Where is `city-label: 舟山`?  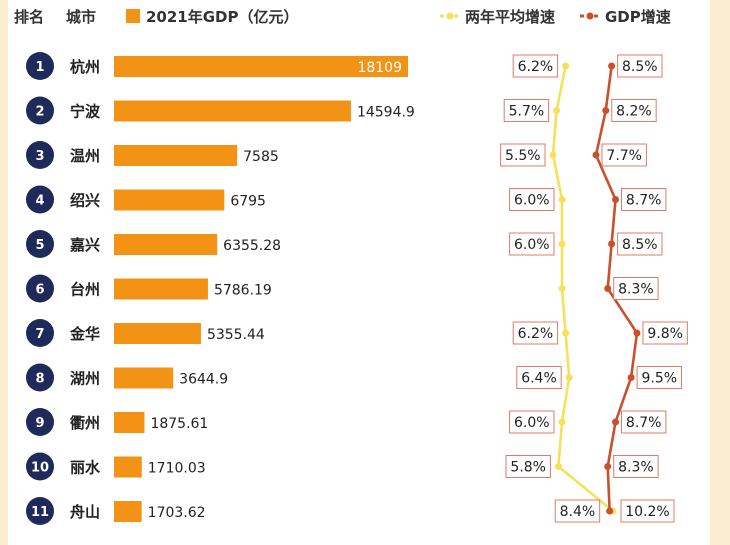
city-label: 舟山 is located at coordinates (85, 512).